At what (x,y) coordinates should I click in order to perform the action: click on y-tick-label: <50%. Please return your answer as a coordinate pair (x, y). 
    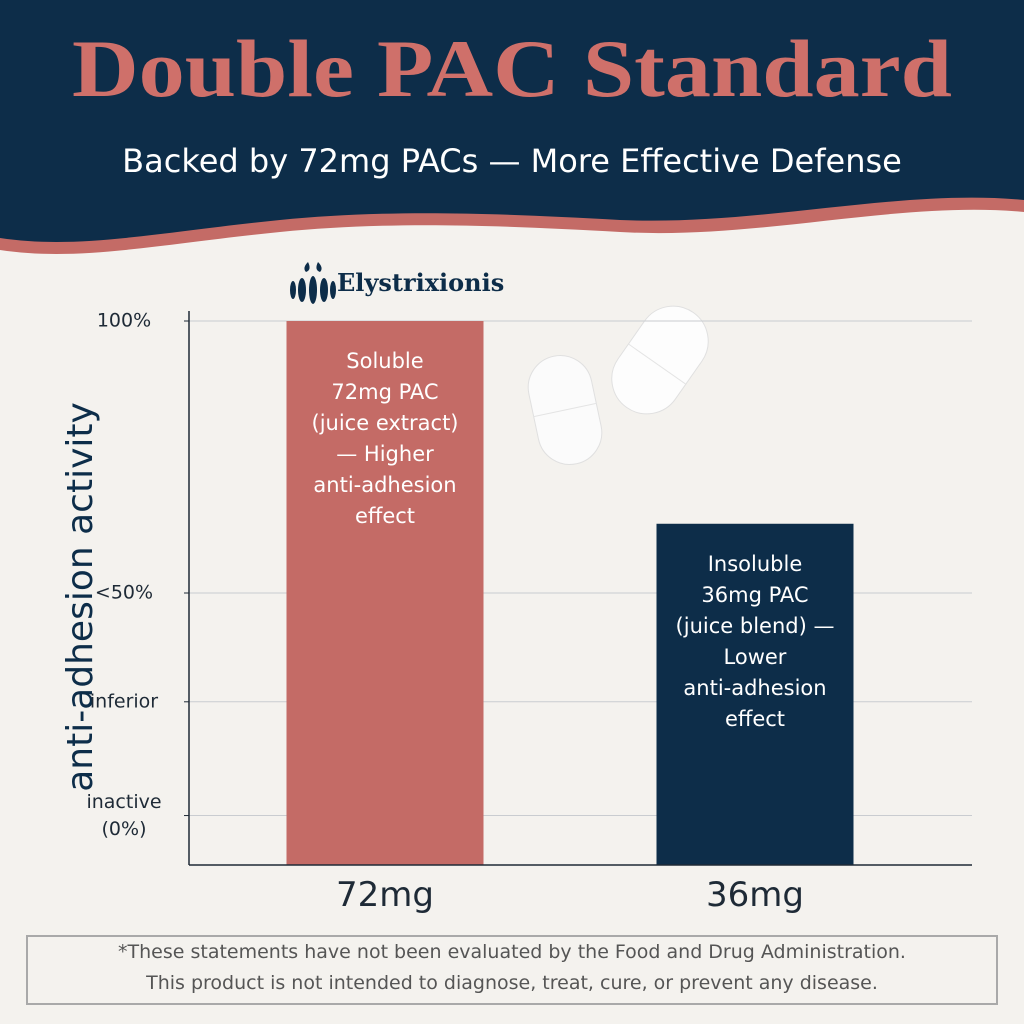
    Looking at the image, I should click on (124, 592).